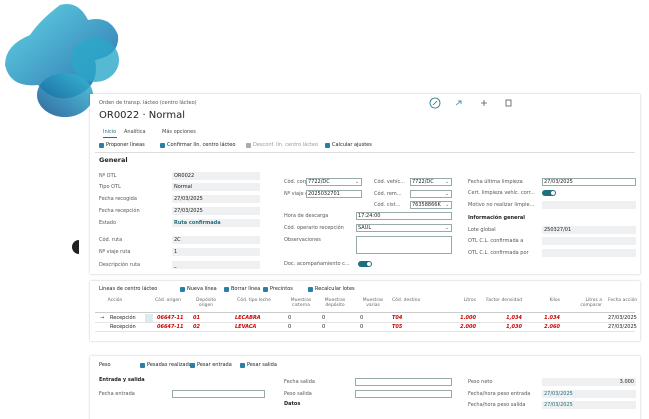 Image resolution: width=649 pixels, height=419 pixels. I want to click on subsection-title: Entrada y salida, so click(122, 379).